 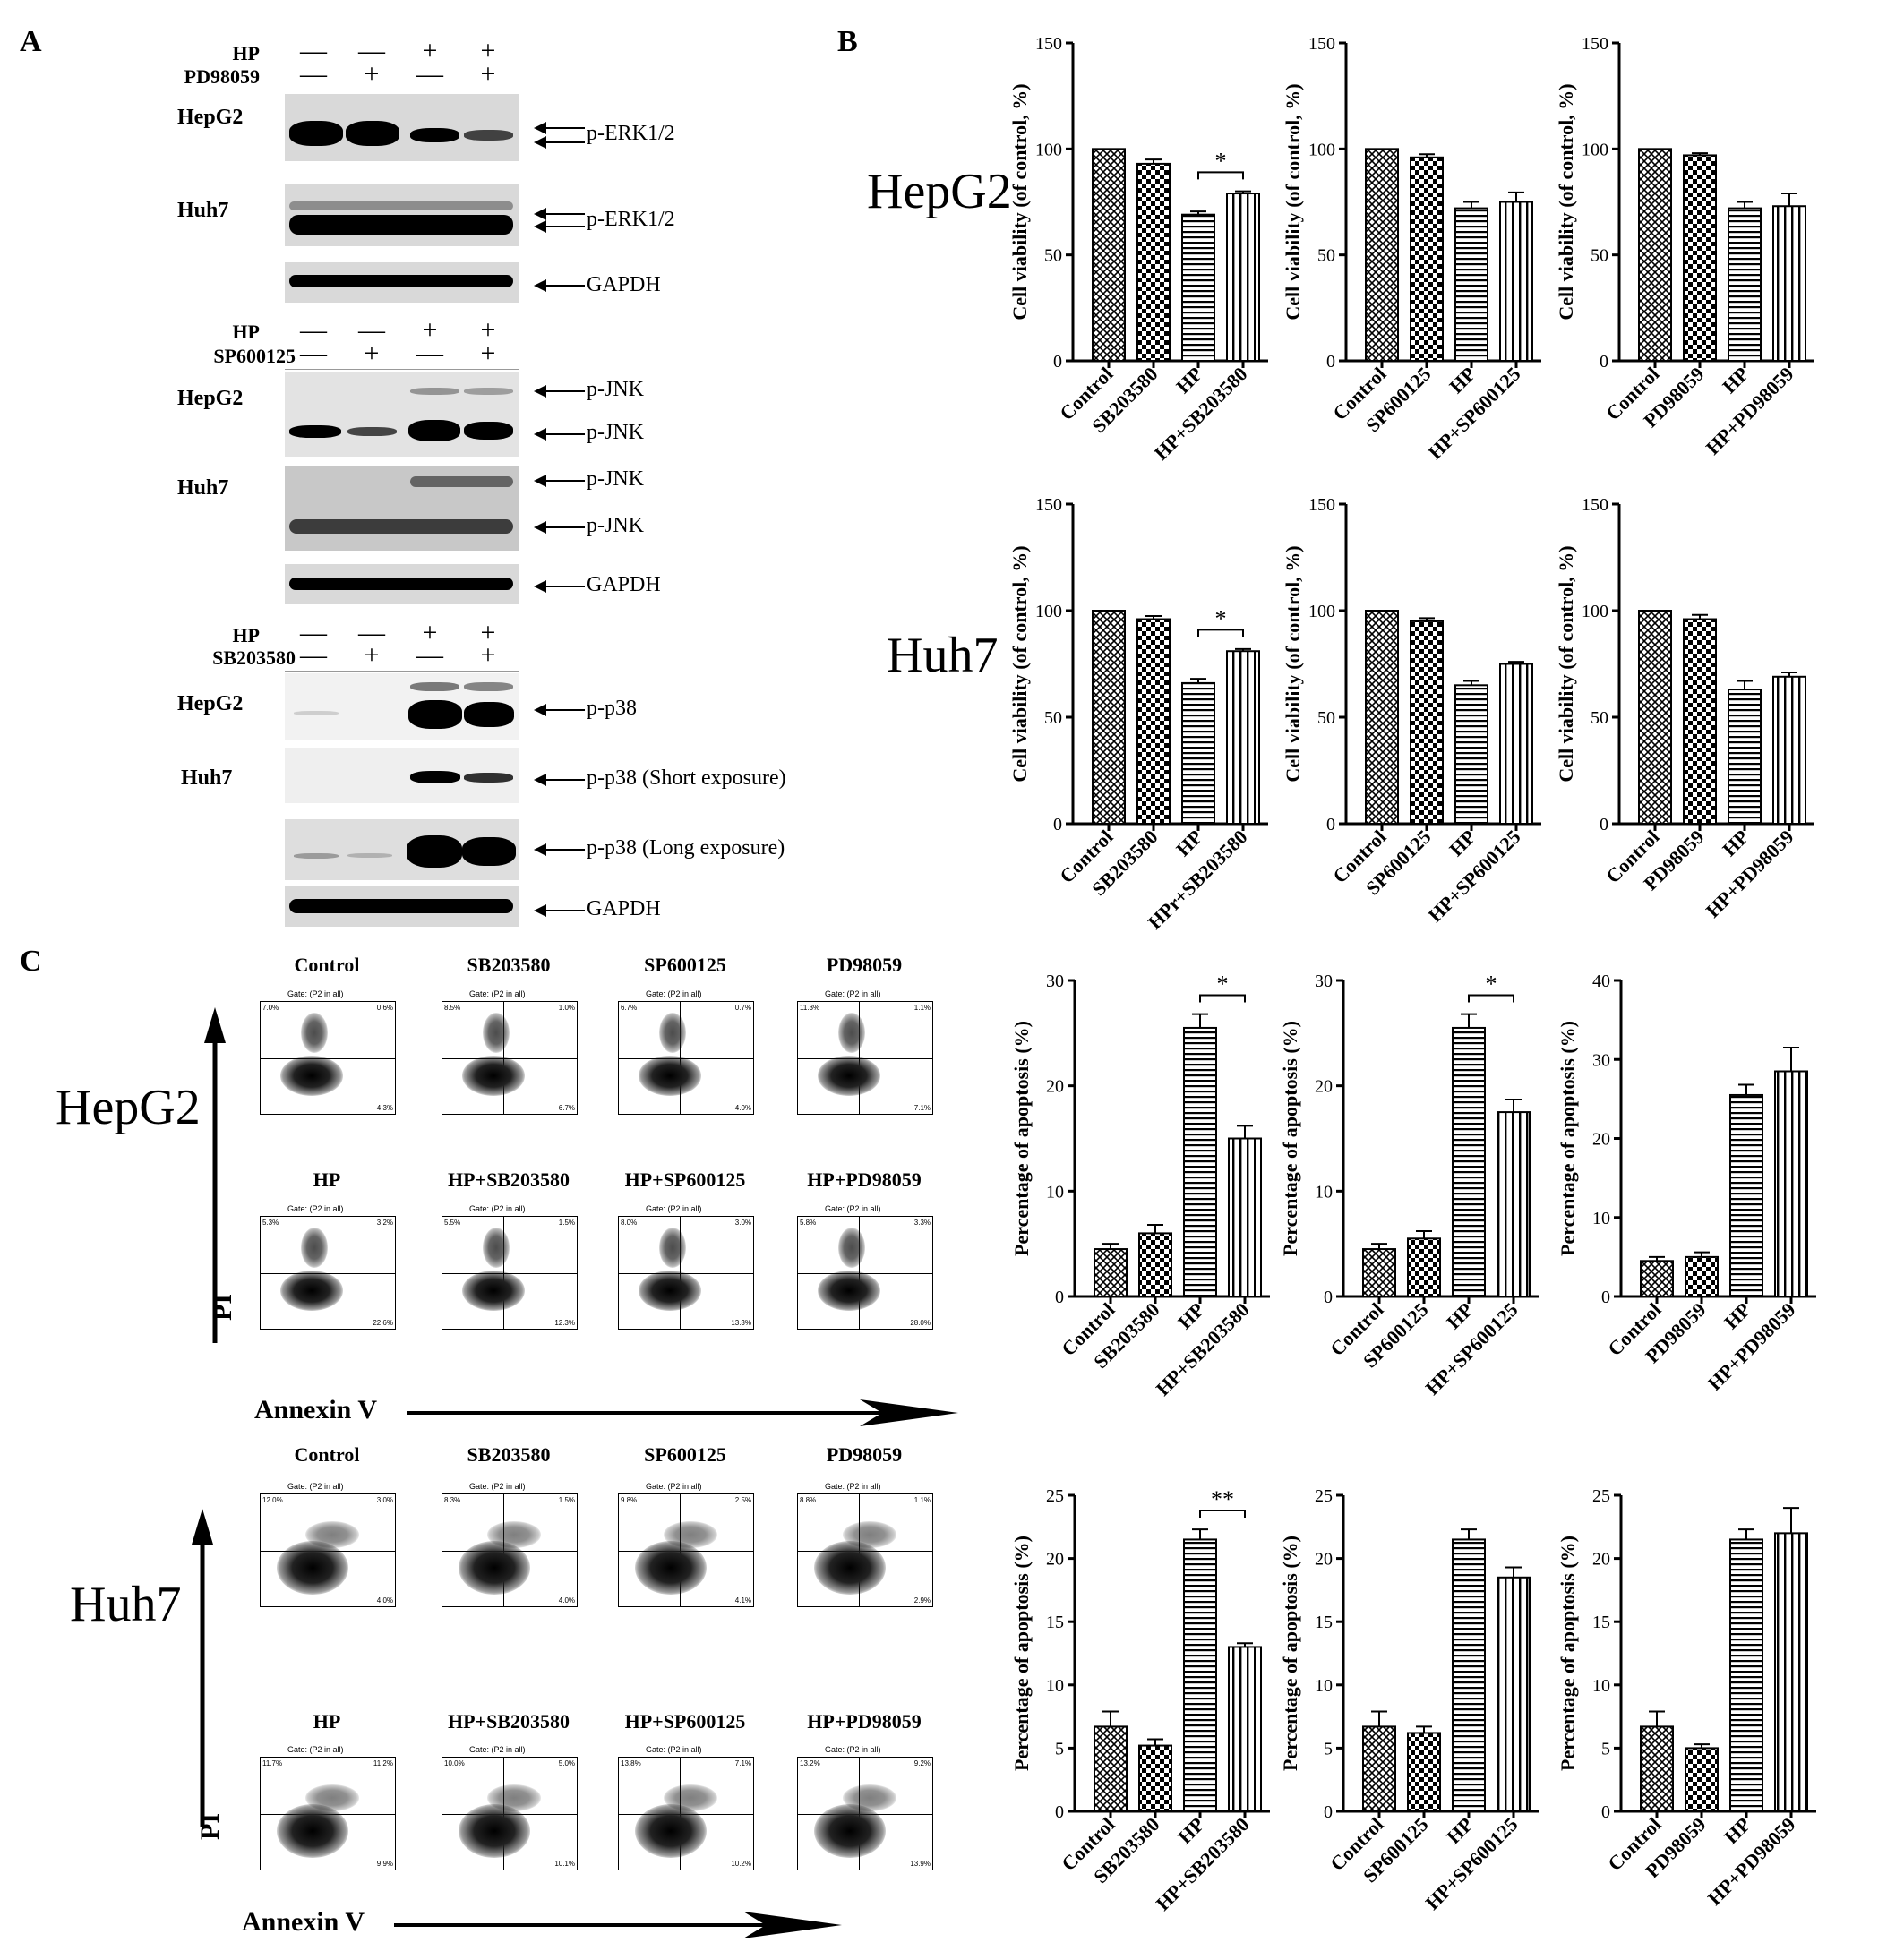 What do you see at coordinates (272, 1763) in the screenshot?
I see `quadrant-ul-value: 11.7%` at bounding box center [272, 1763].